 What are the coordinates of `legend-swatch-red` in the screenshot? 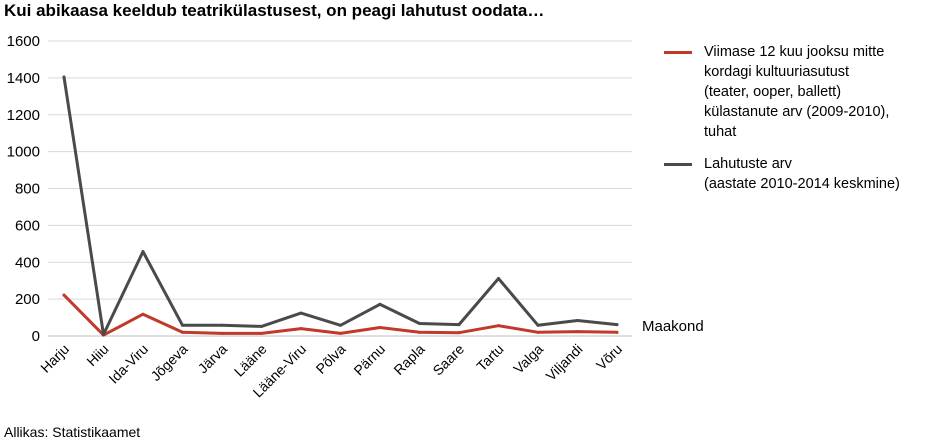 It's located at (678, 52).